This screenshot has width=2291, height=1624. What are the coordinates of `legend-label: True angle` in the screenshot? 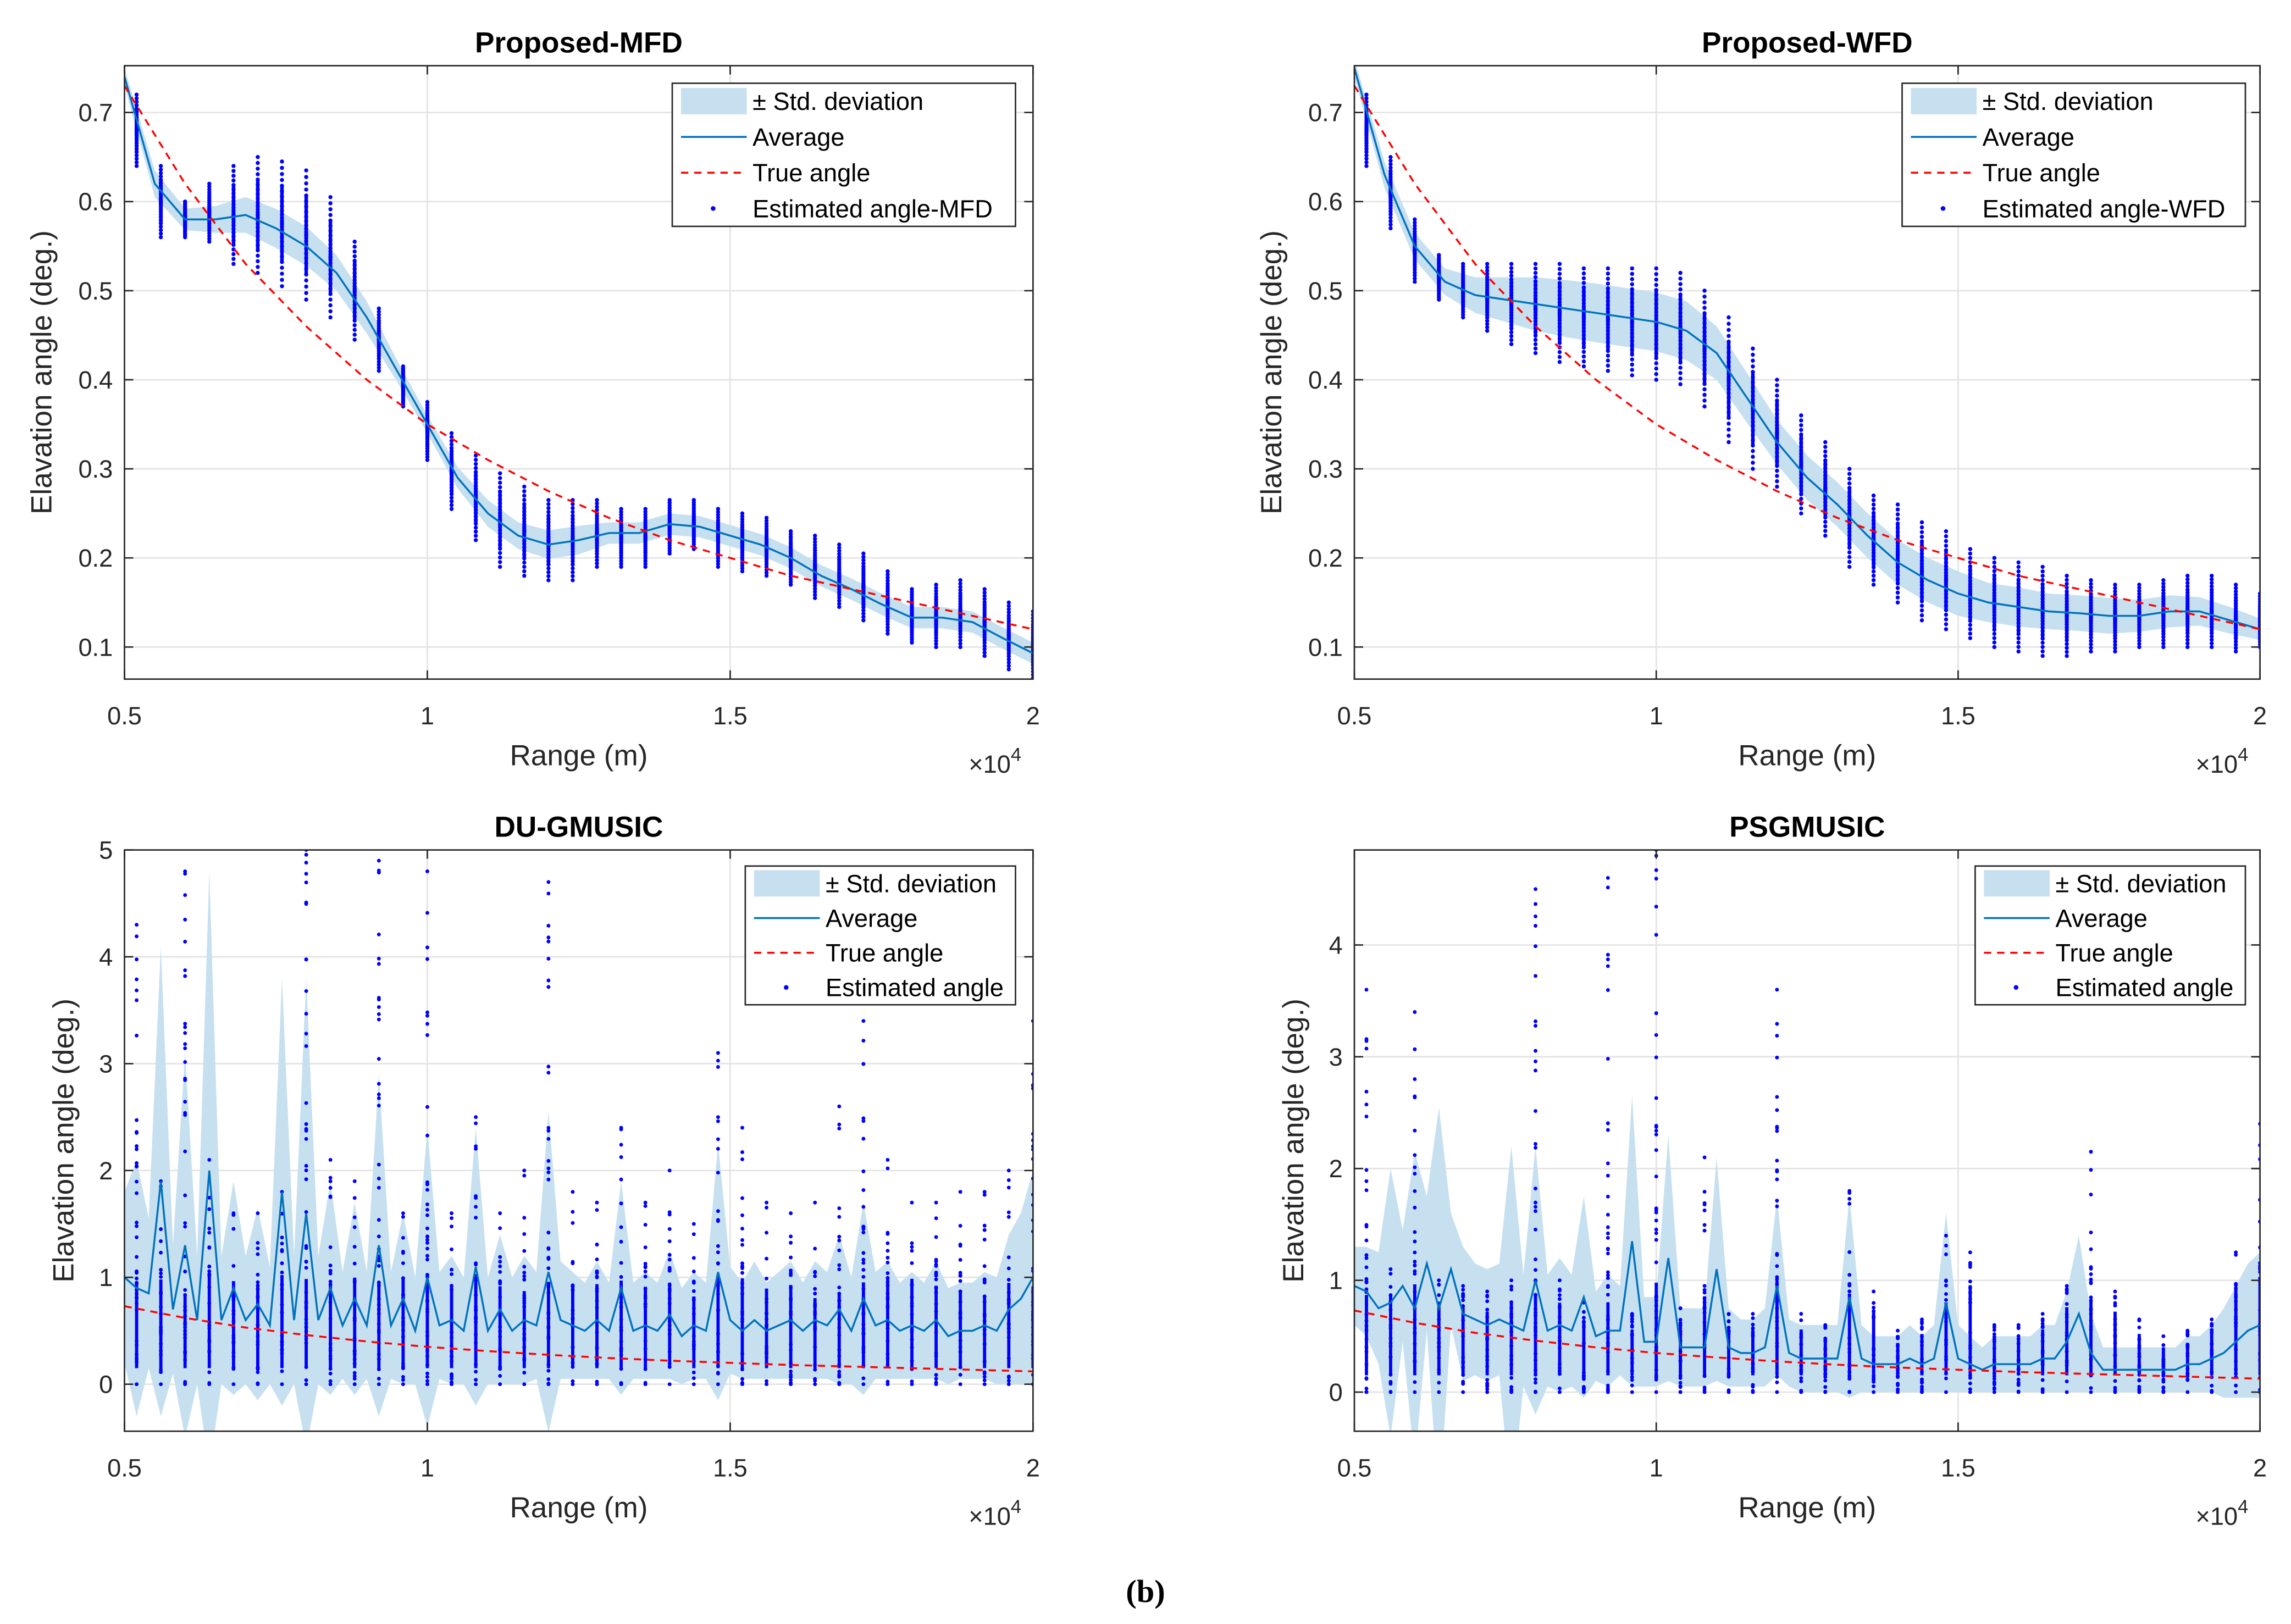 It's located at (2114, 953).